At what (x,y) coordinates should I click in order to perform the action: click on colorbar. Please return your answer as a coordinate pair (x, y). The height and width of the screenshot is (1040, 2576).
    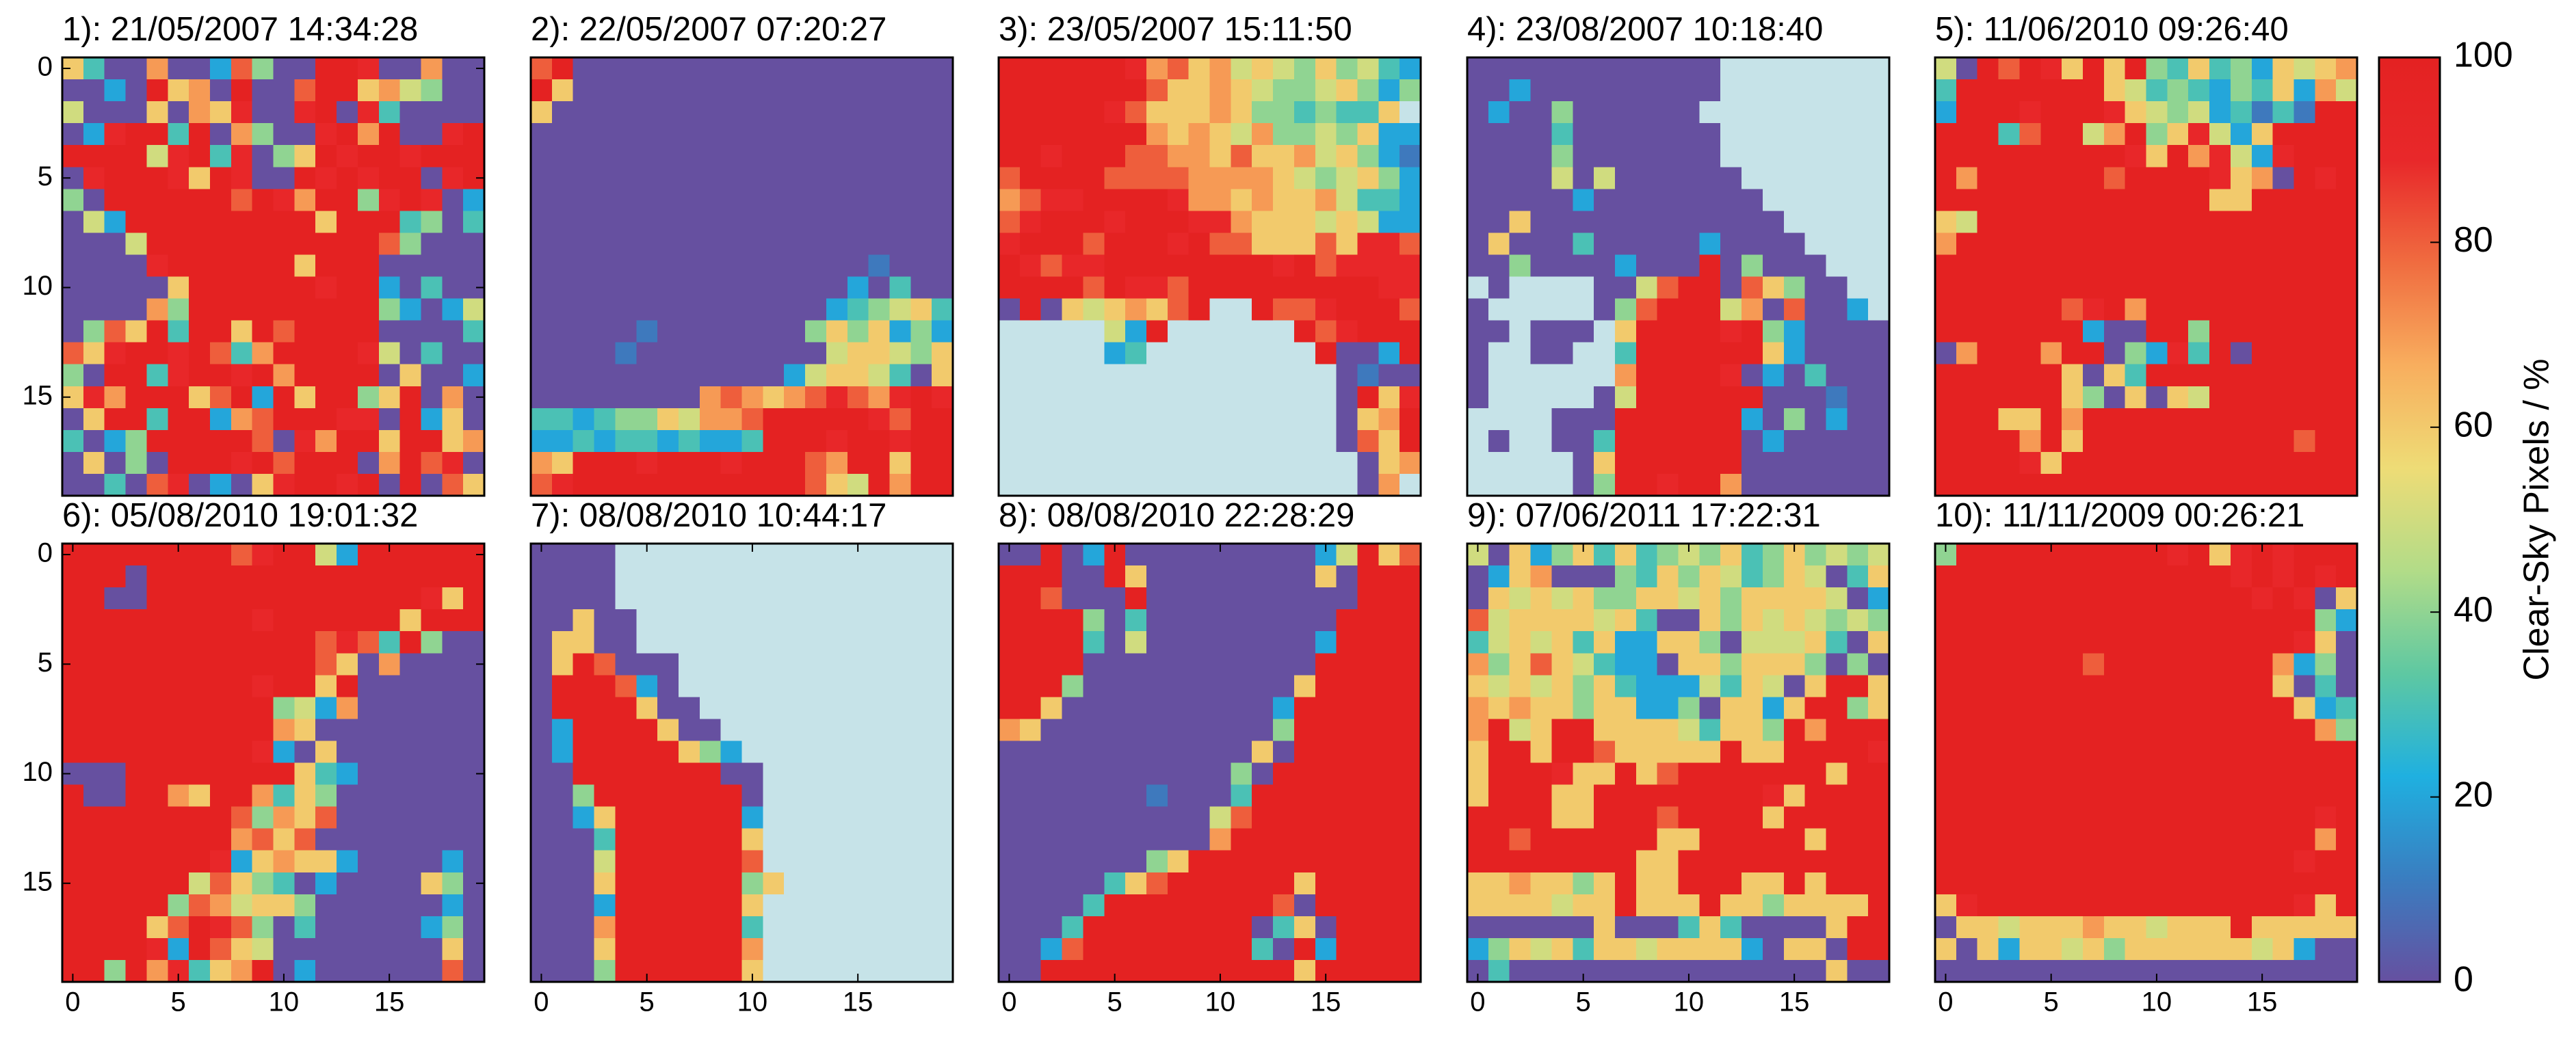
    Looking at the image, I should click on (2409, 519).